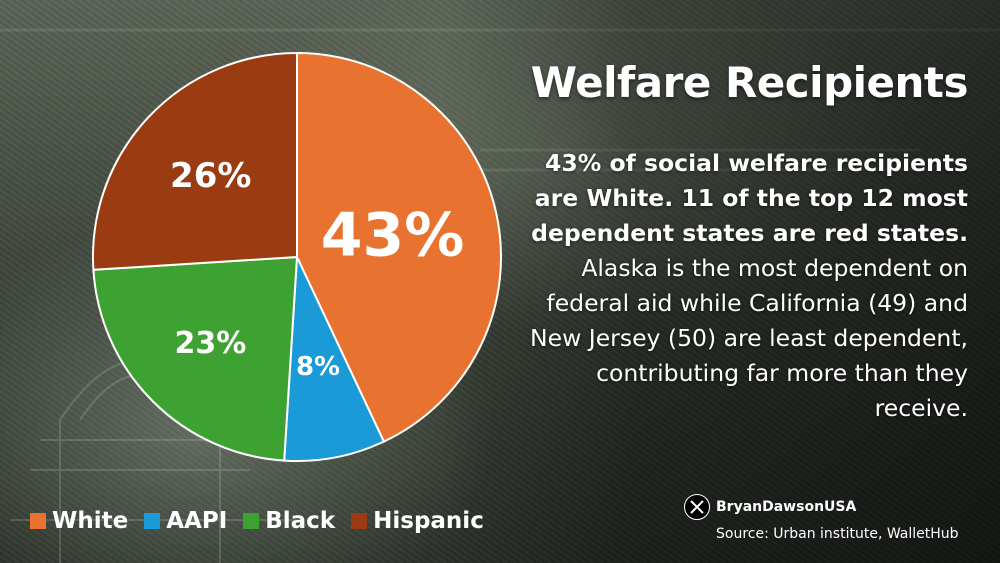 The width and height of the screenshot is (1000, 563). What do you see at coordinates (210, 176) in the screenshot?
I see `pie-label-hispanic: 26%` at bounding box center [210, 176].